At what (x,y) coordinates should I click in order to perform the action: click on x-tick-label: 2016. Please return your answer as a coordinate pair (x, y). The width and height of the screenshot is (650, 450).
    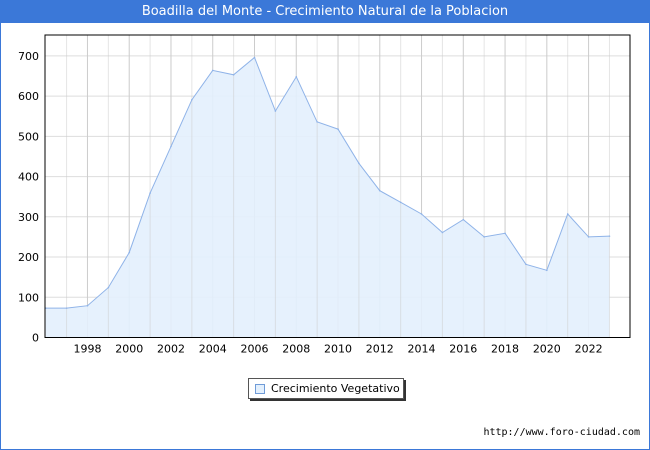
    Looking at the image, I should click on (463, 349).